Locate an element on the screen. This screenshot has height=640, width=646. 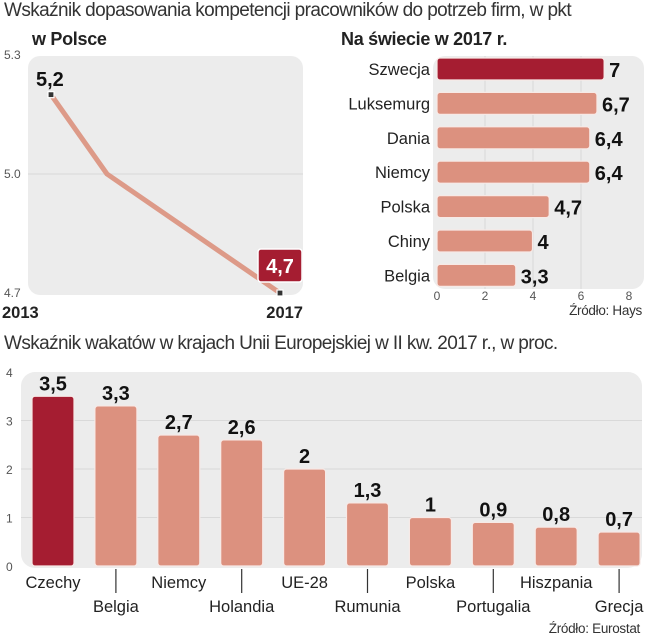
hbar-category-label: Niemcy is located at coordinates (403, 173).